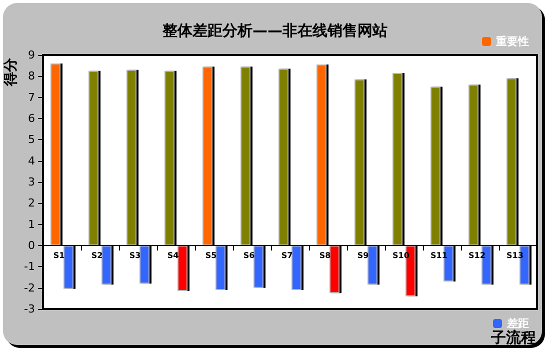  I want to click on y-tick-label: 5, so click(31, 139).